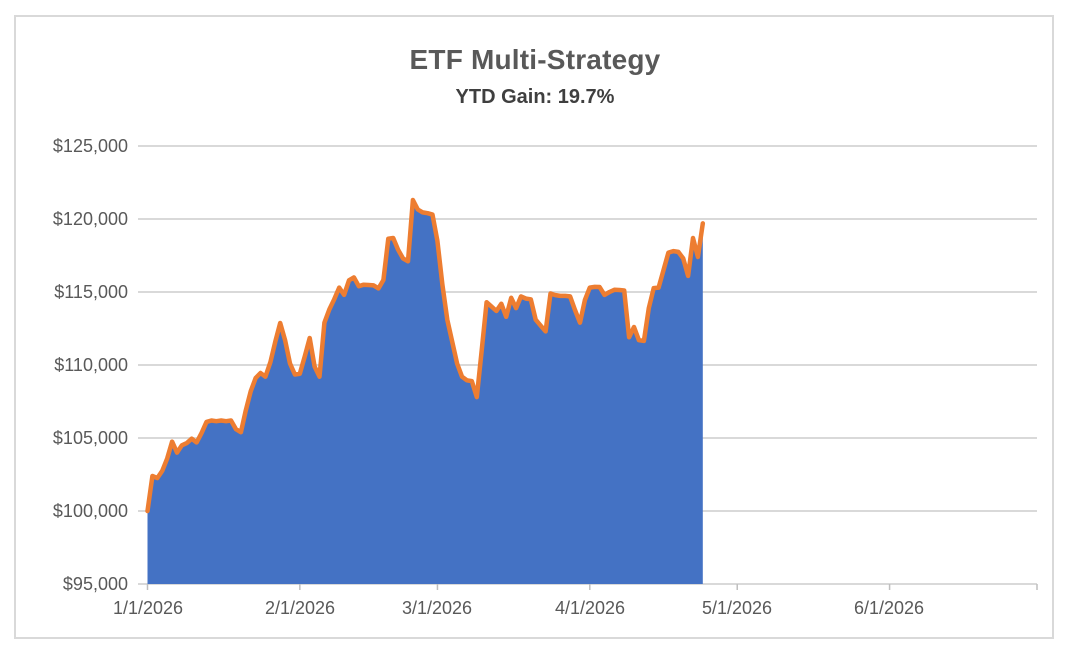  Describe the element at coordinates (91, 292) in the screenshot. I see `y-tick-label: $115,000` at that location.